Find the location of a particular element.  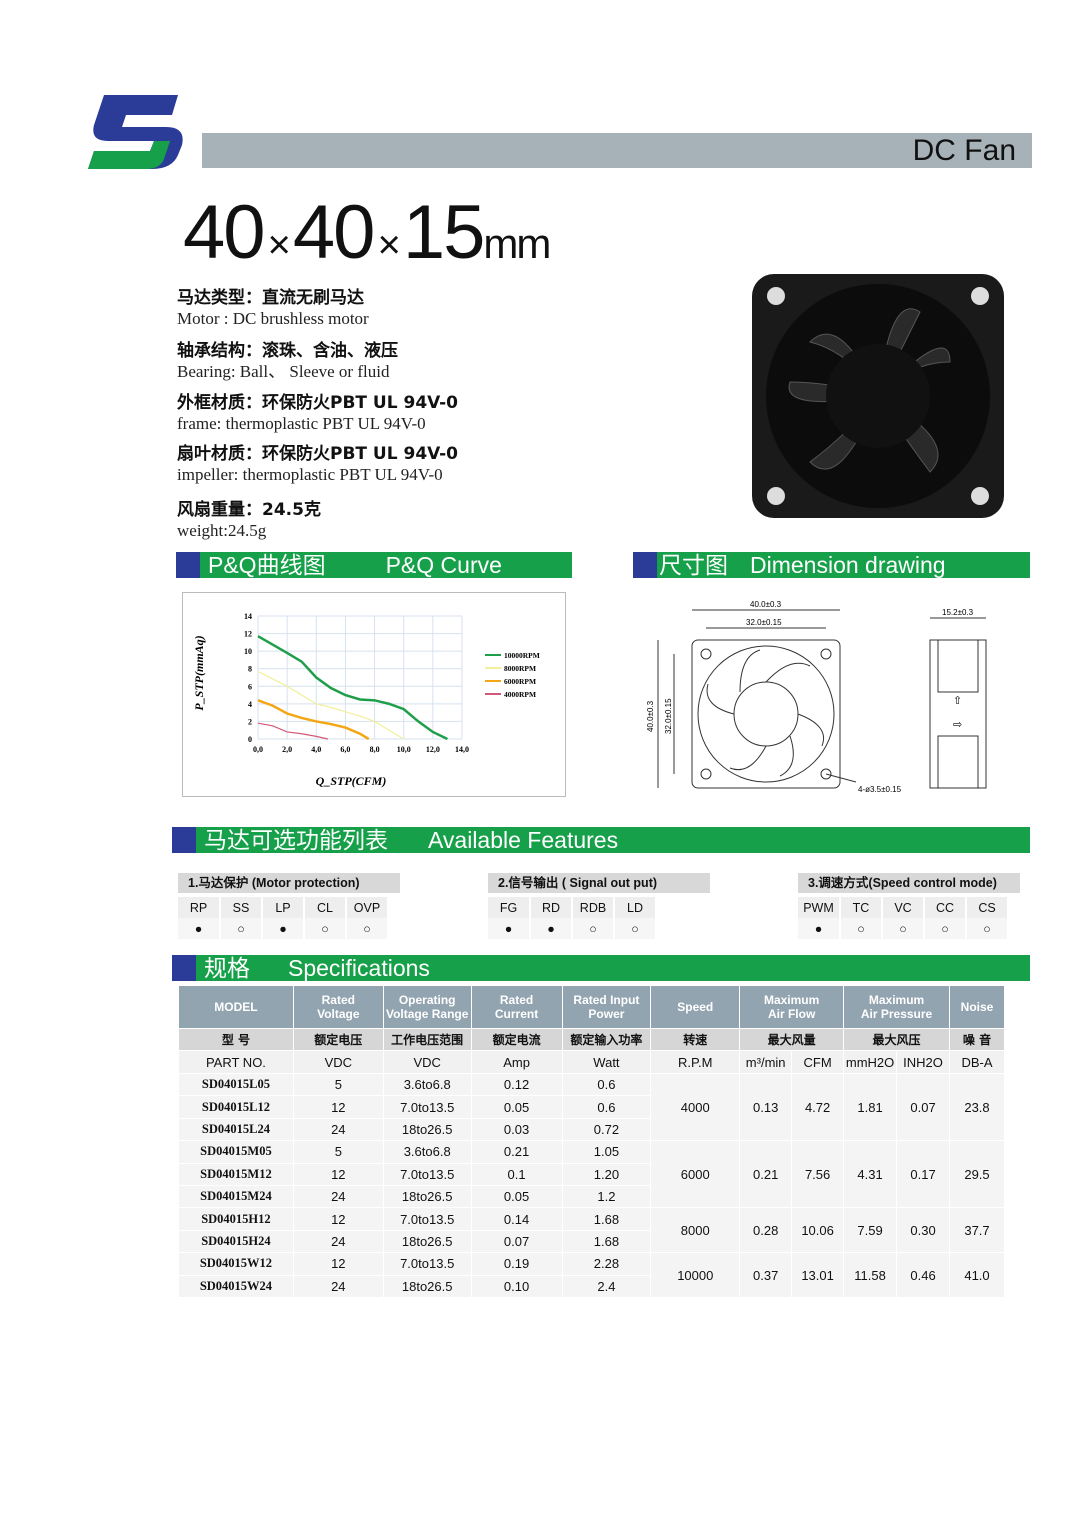

table-cell: 3.6to6.8 is located at coordinates (427, 1152).